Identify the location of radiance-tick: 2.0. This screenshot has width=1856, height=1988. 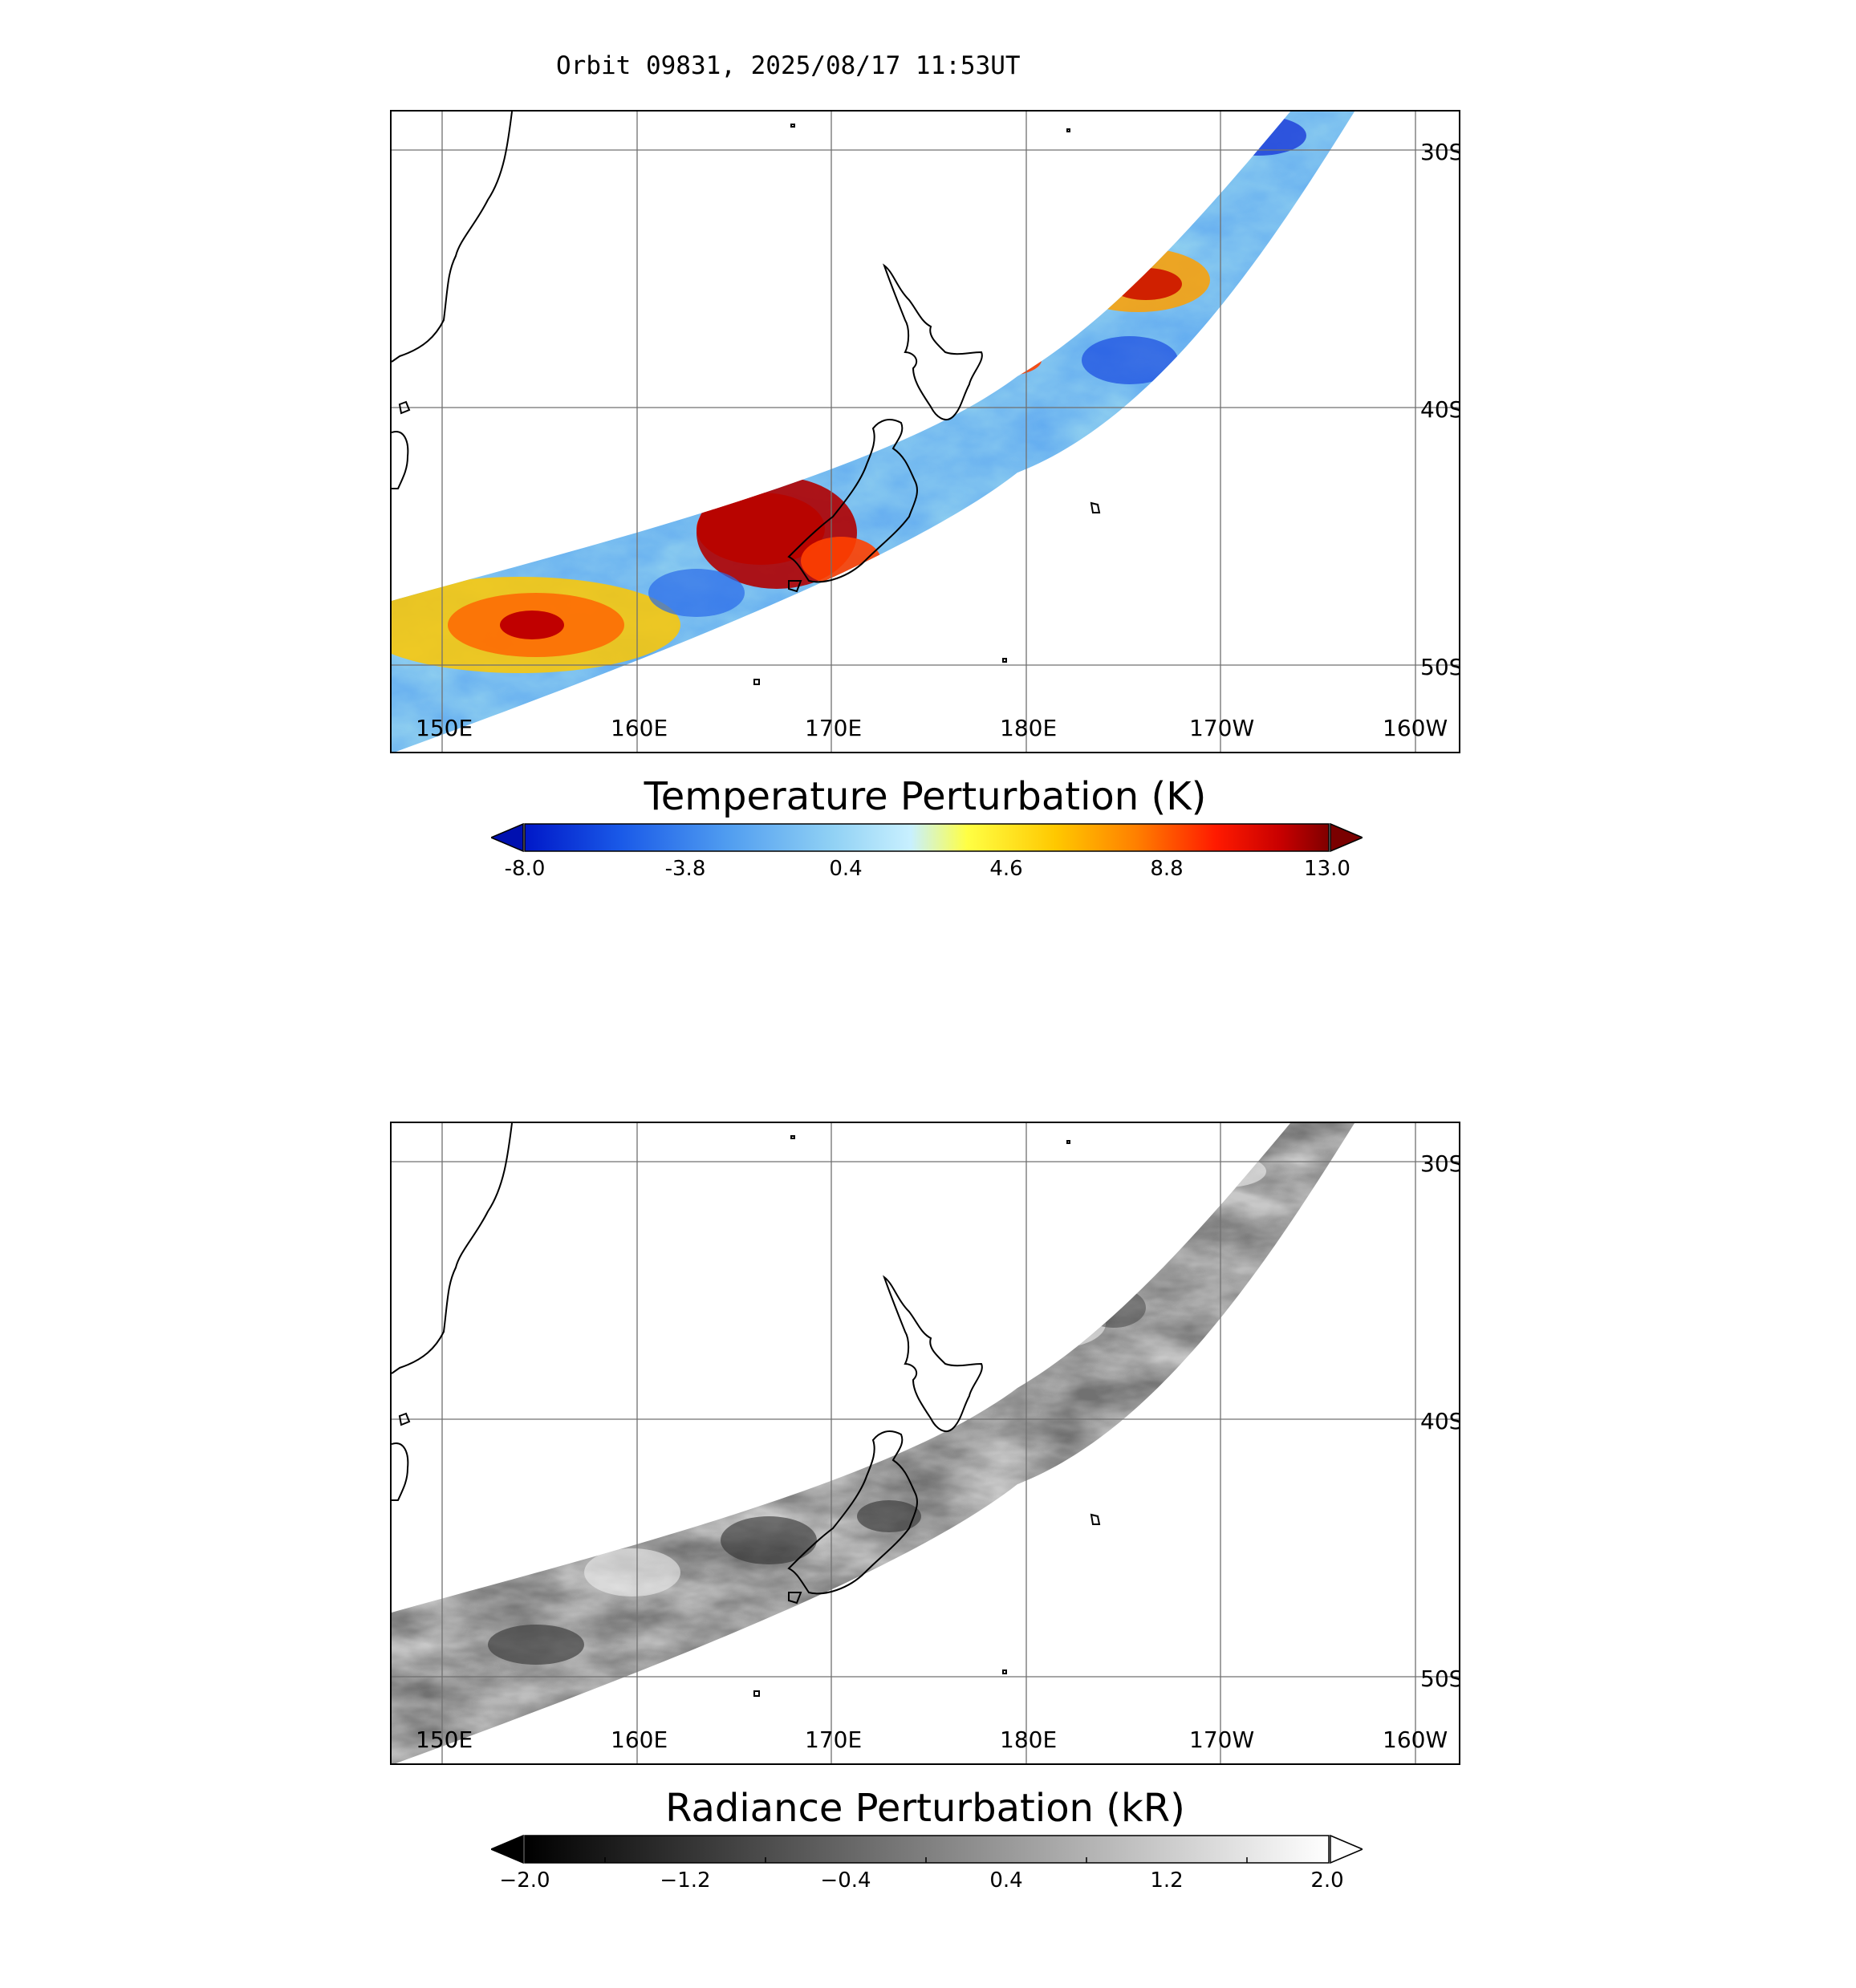
(1327, 1880).